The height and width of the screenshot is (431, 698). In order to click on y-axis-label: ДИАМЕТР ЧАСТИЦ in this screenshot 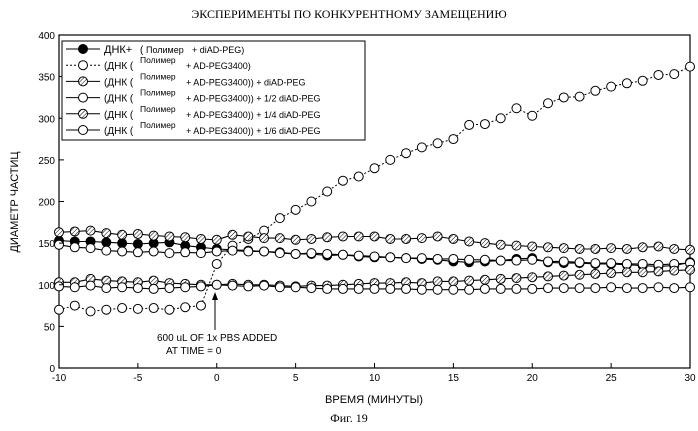, I will do `click(15, 201)`.